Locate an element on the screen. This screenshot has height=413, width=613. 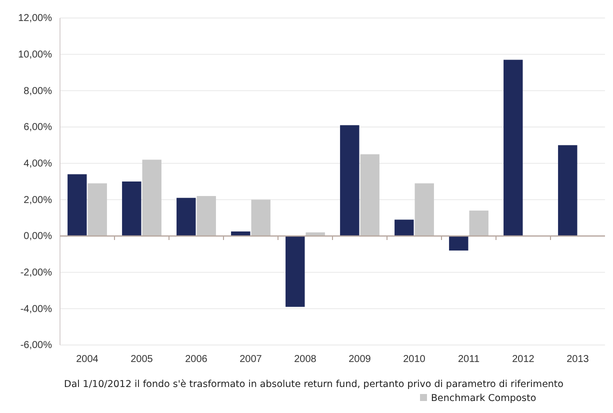
x-tick-label: 2012 is located at coordinates (523, 360).